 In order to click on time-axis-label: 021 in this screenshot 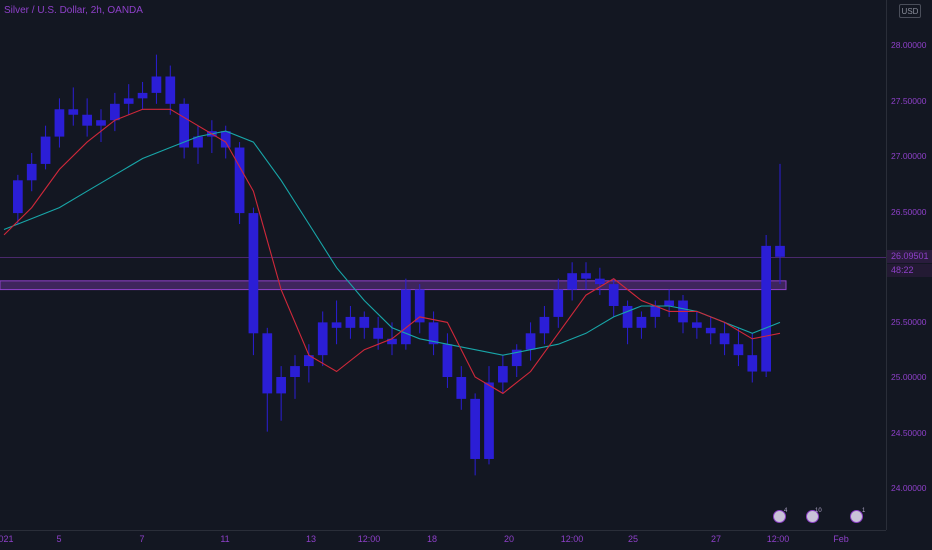, I will do `click(7, 539)`.